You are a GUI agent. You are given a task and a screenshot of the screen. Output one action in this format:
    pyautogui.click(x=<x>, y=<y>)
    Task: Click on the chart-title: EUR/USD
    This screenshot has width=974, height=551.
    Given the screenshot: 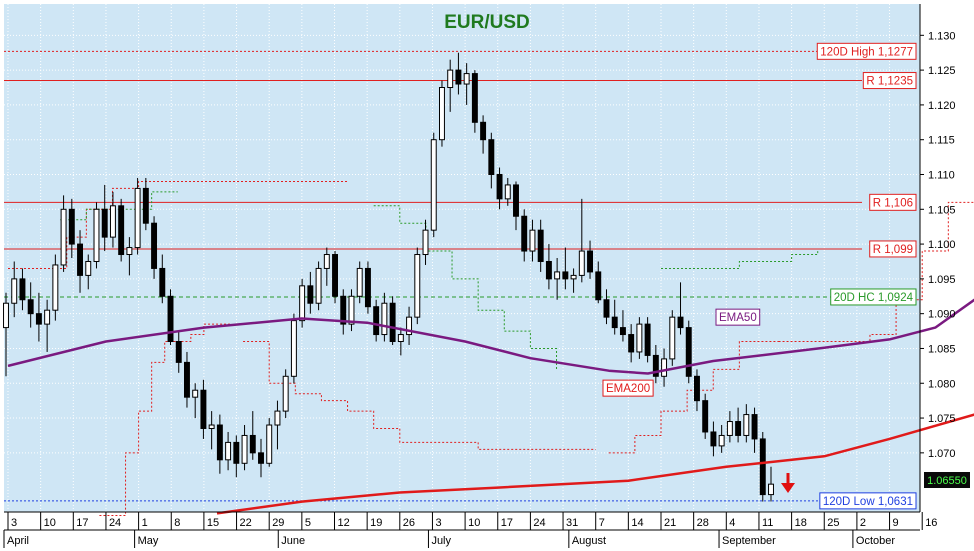 What is the action you would take?
    pyautogui.click(x=487, y=22)
    